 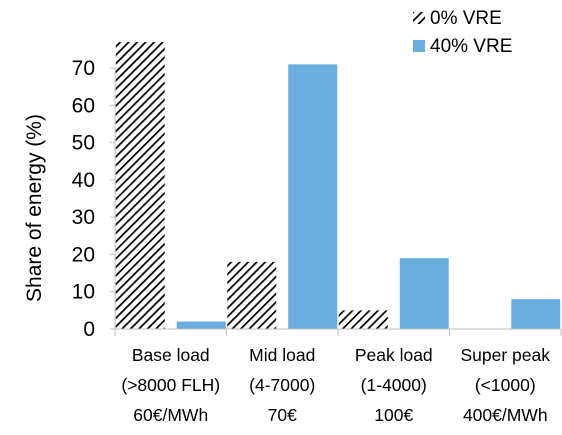 I want to click on legend: 0% VRE 40% VRE, so click(x=462, y=32).